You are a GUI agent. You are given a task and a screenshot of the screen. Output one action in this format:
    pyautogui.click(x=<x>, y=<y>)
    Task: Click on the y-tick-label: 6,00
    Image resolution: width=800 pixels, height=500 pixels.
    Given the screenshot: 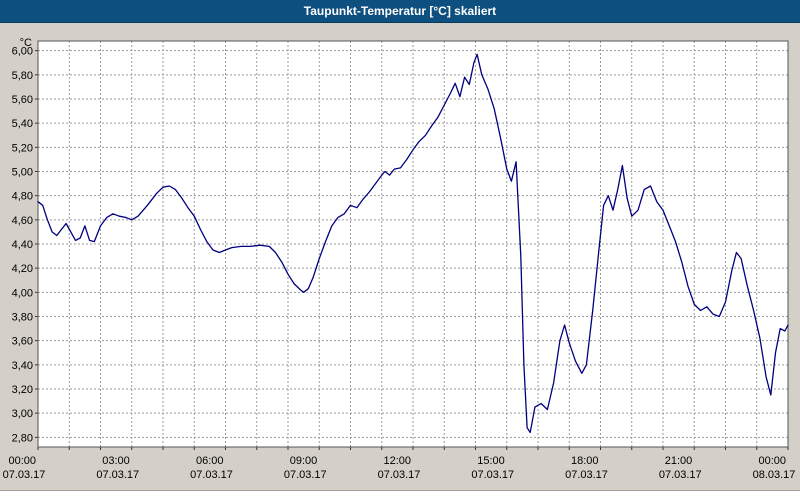 What is the action you would take?
    pyautogui.click(x=22, y=52)
    